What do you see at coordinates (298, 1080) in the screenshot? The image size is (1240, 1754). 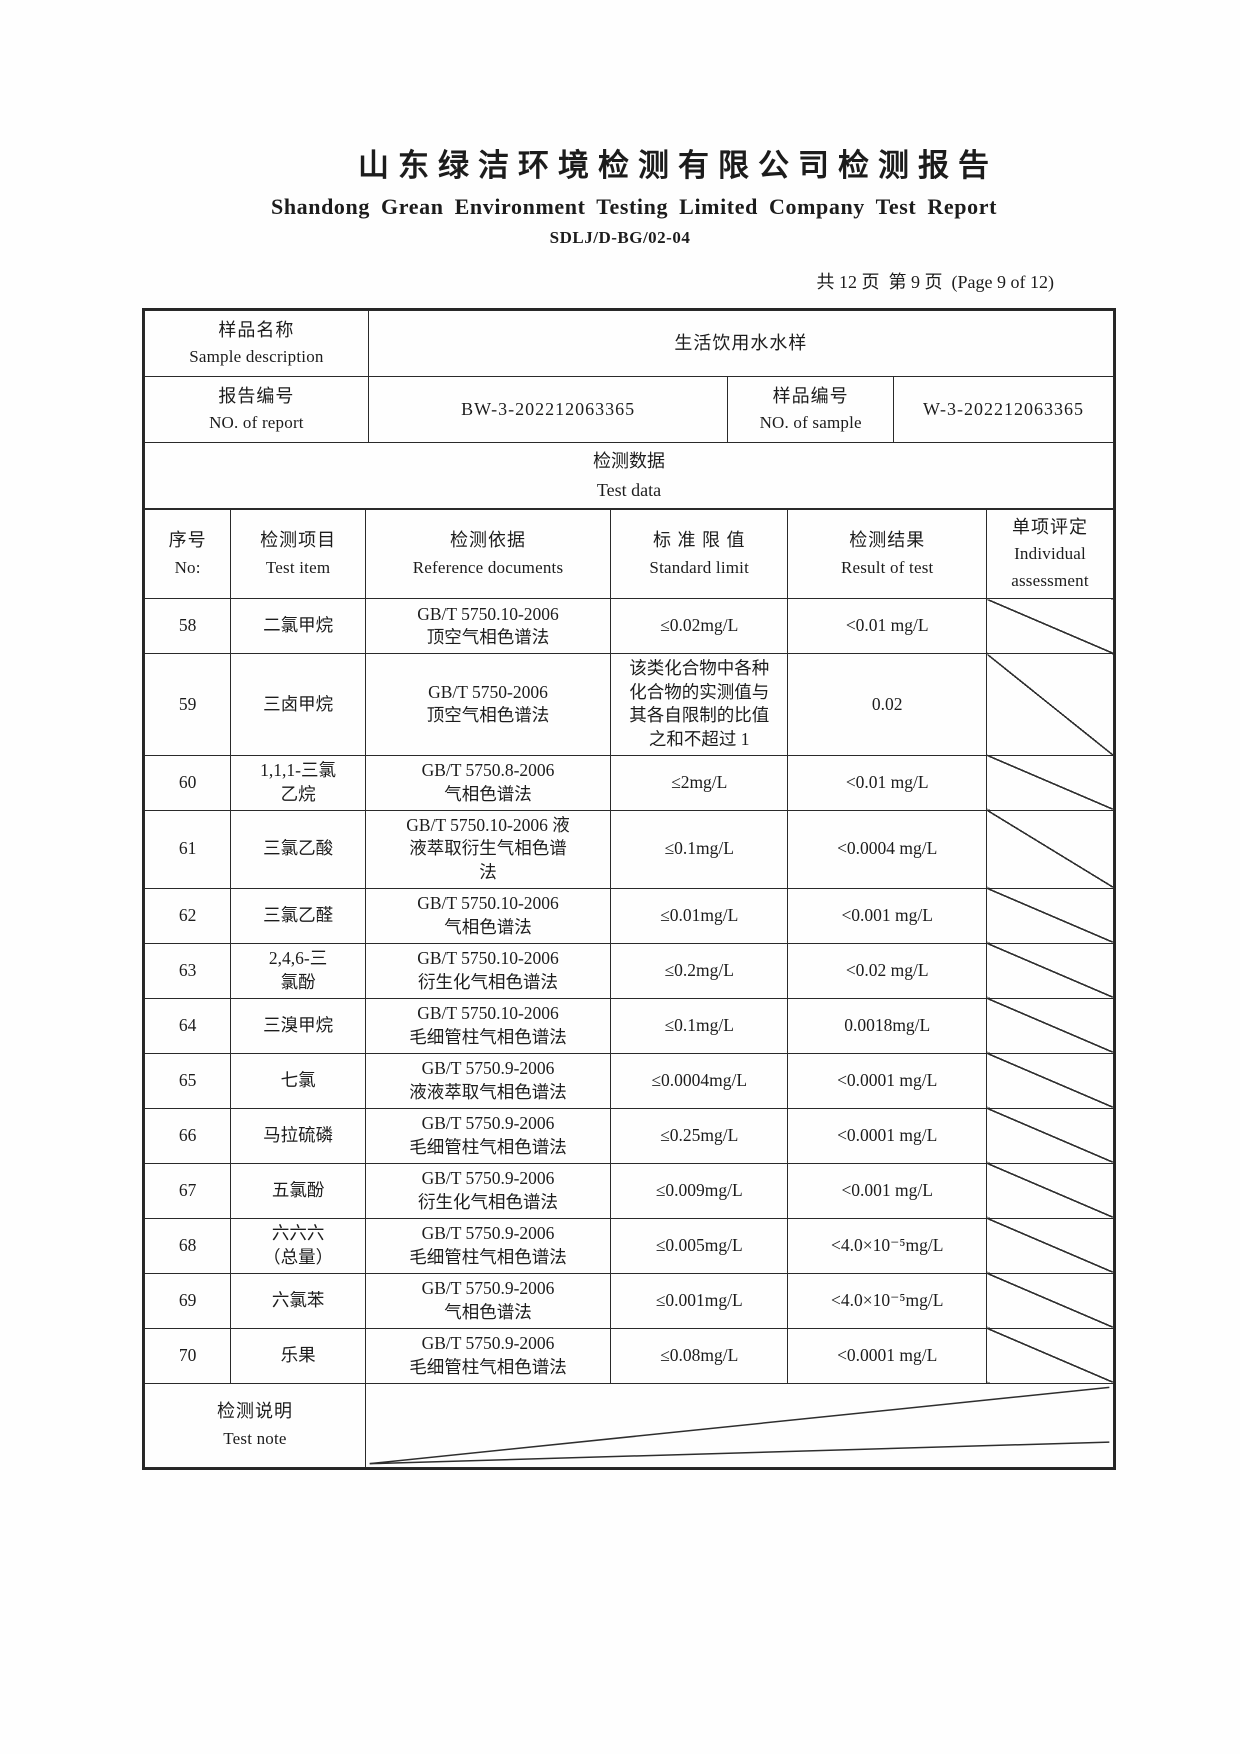 I see `test-item-cell: 七氯` at bounding box center [298, 1080].